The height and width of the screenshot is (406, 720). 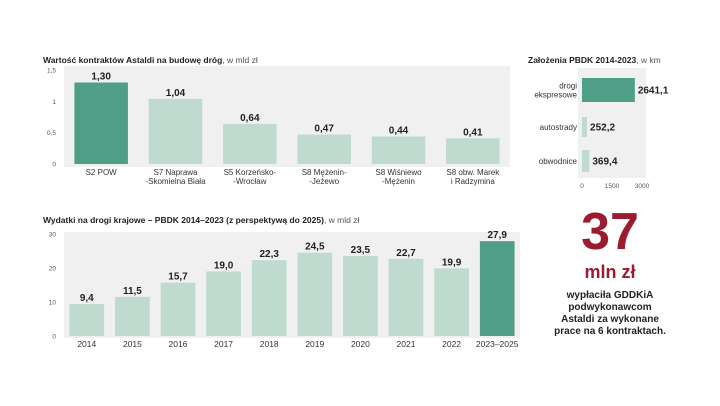 What do you see at coordinates (612, 186) in the screenshot?
I see `x-tick-label: 1500` at bounding box center [612, 186].